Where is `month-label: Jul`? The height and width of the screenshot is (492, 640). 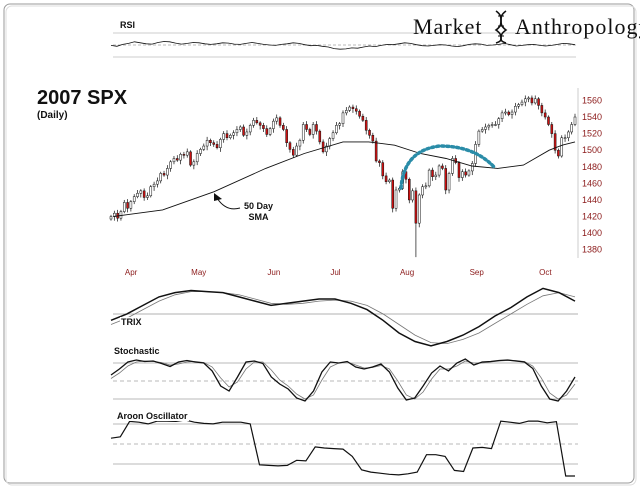 month-label: Jul is located at coordinates (335, 272).